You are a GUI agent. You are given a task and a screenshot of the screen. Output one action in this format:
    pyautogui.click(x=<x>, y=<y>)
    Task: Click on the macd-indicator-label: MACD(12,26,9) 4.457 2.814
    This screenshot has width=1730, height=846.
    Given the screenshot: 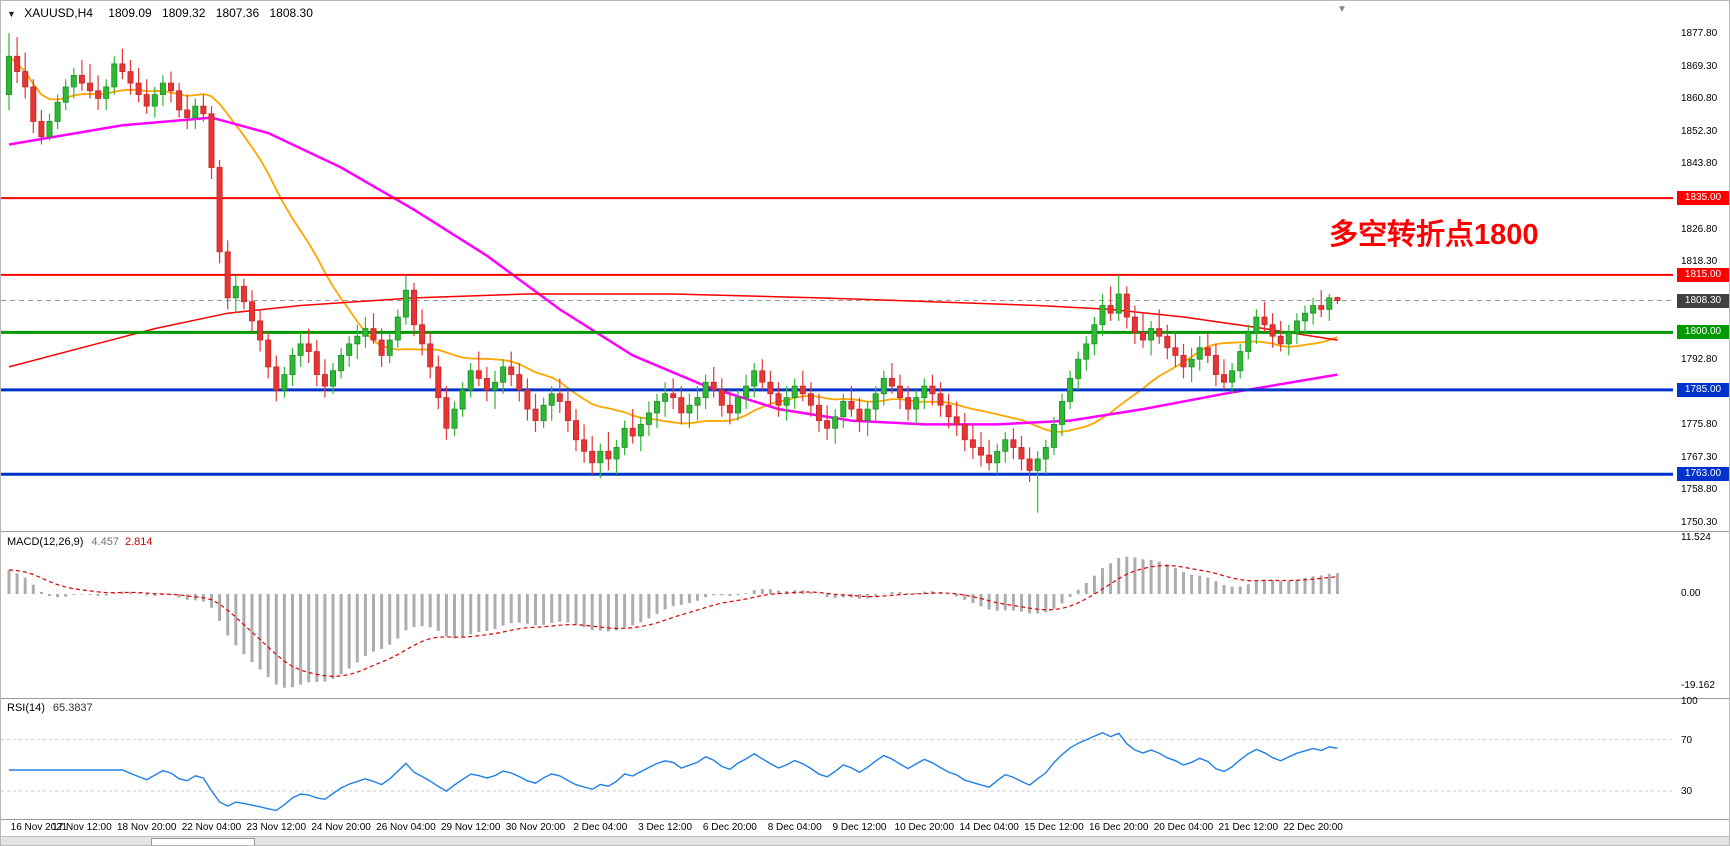 What is the action you would take?
    pyautogui.click(x=79, y=542)
    